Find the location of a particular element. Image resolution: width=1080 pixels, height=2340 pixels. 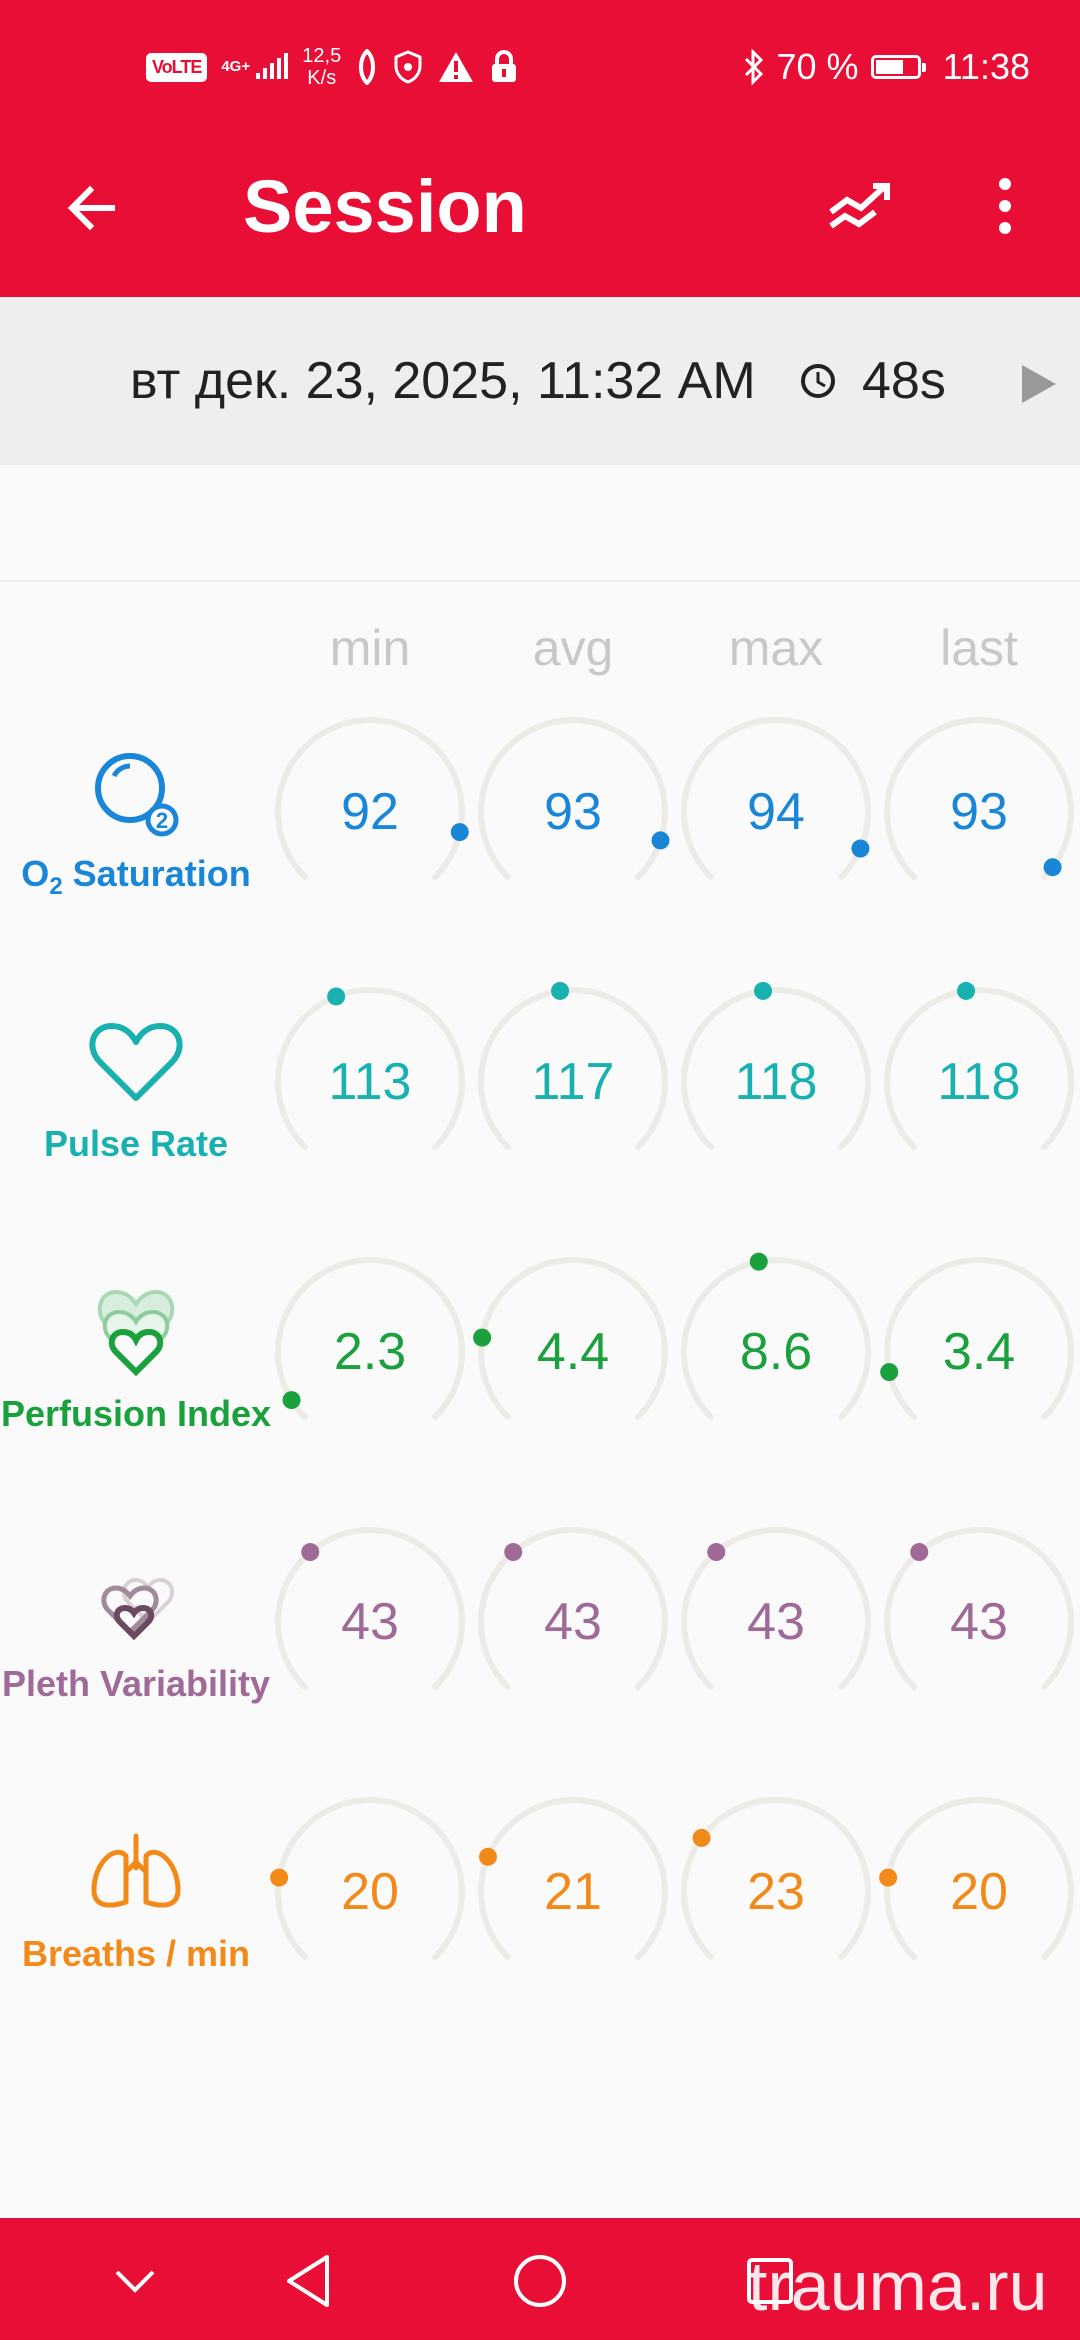

gauge-o2-avg: 93 is located at coordinates (573, 812).